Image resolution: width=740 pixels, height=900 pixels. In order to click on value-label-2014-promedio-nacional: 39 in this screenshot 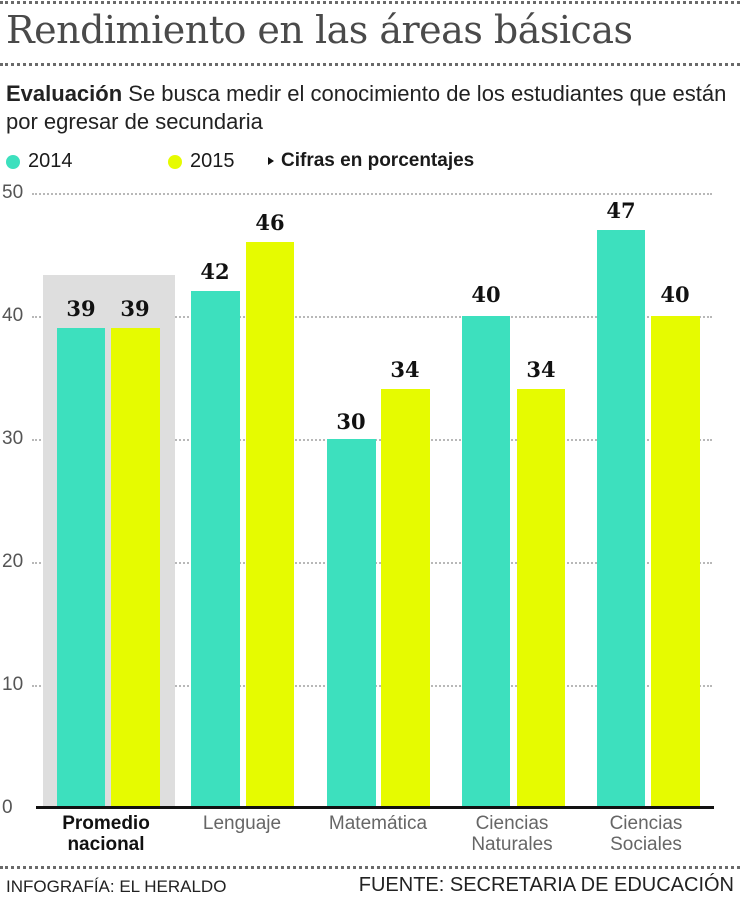, I will do `click(81, 308)`.